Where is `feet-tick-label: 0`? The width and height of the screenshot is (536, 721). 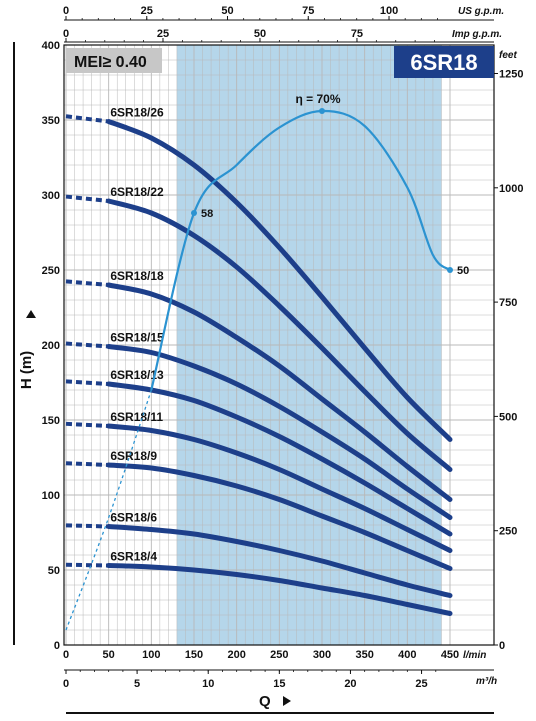 feet-tick-label: 0 is located at coordinates (502, 646).